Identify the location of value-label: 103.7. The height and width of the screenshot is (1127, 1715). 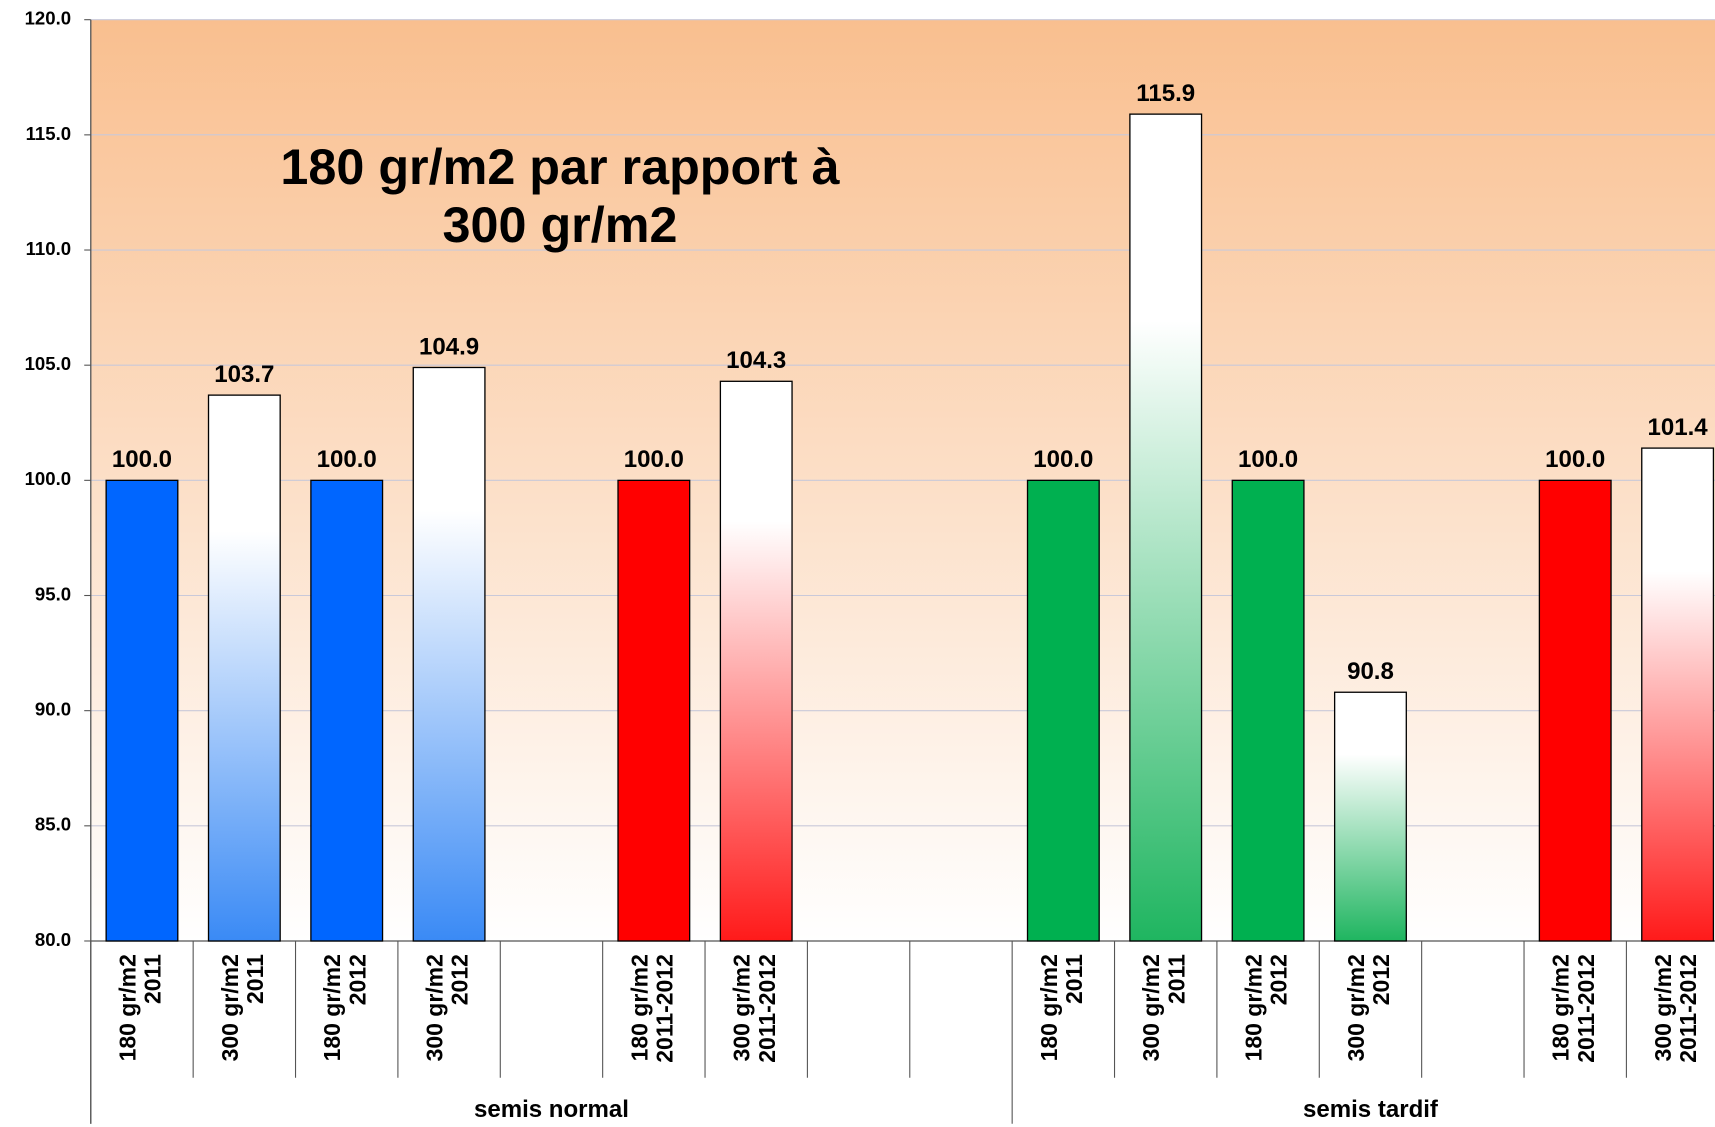
(244, 374).